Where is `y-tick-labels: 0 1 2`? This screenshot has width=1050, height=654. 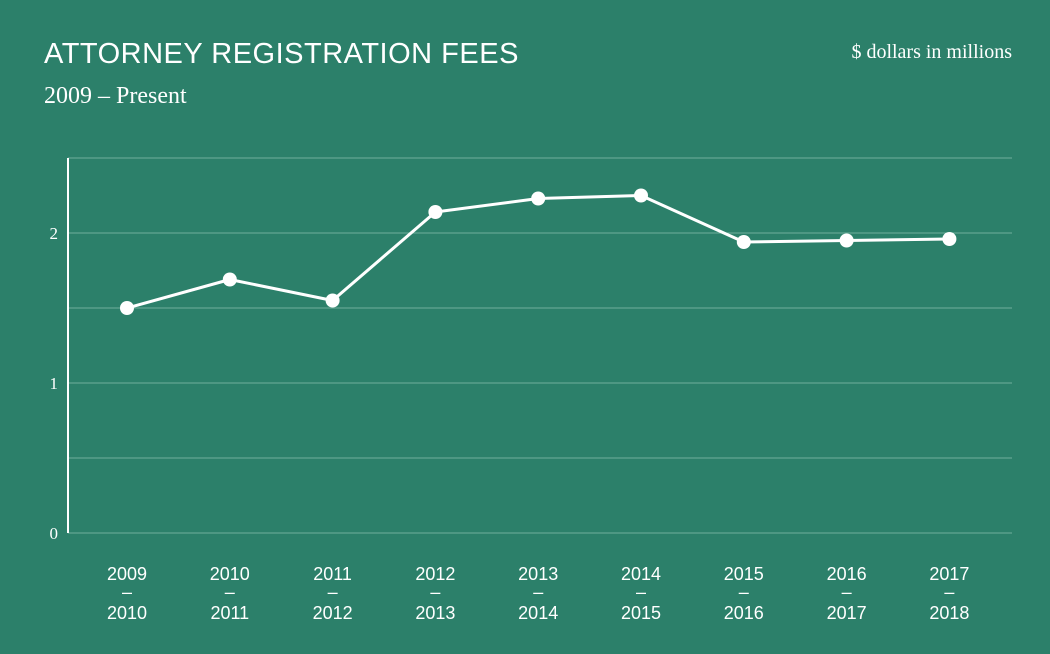
y-tick-labels: 0 1 2 is located at coordinates (54, 383).